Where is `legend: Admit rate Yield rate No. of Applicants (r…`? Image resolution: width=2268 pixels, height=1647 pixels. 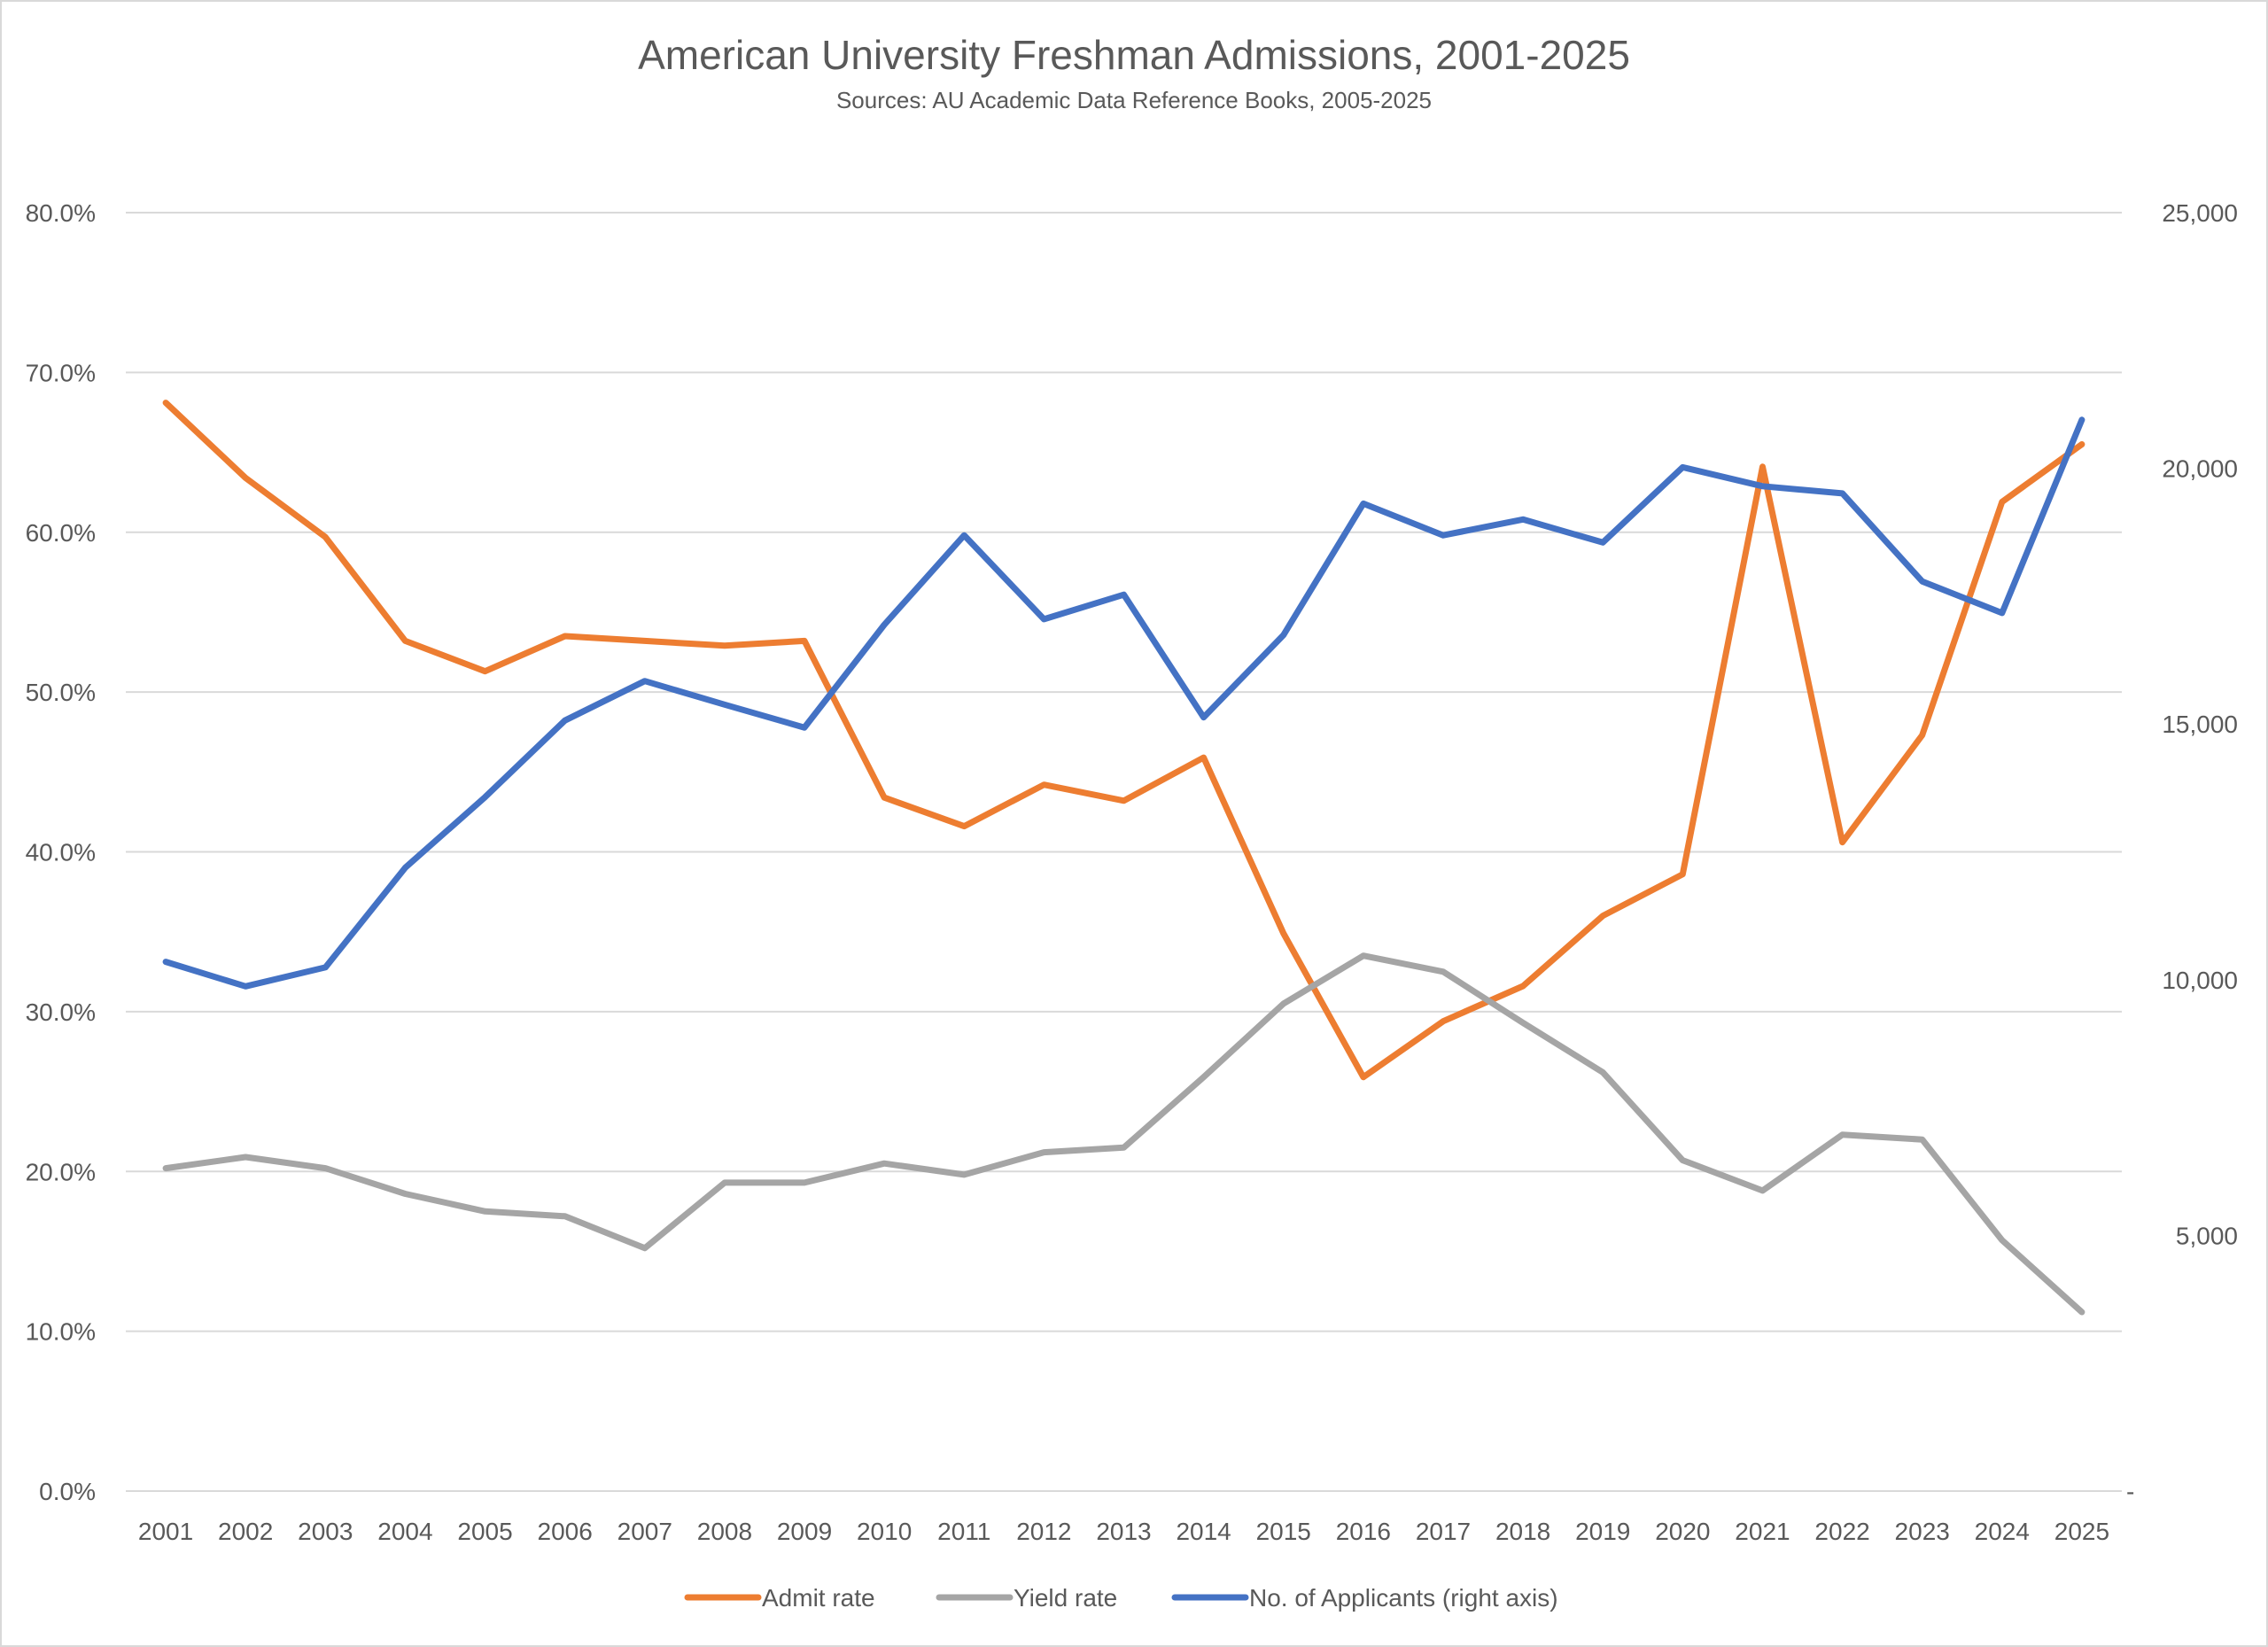
legend: Admit rate Yield rate No. of Applicants (r… is located at coordinates (1121, 1598).